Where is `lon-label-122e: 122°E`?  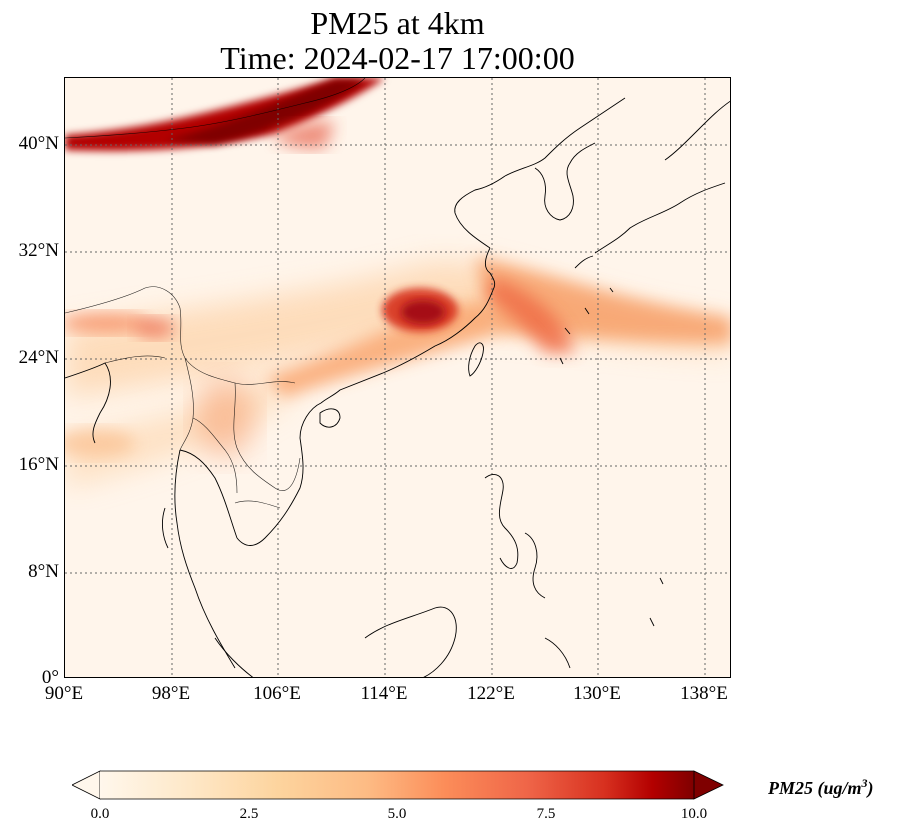
lon-label-122e: 122°E is located at coordinates (491, 693).